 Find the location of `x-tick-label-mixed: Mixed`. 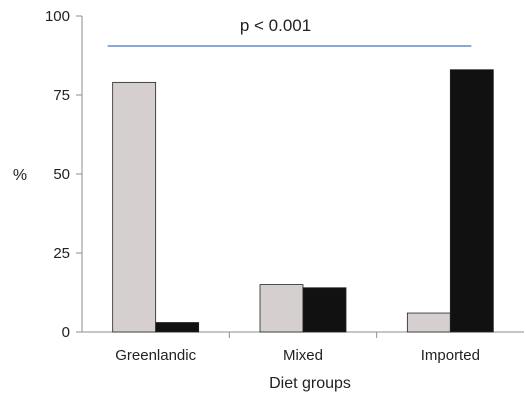

x-tick-label-mixed: Mixed is located at coordinates (303, 355).